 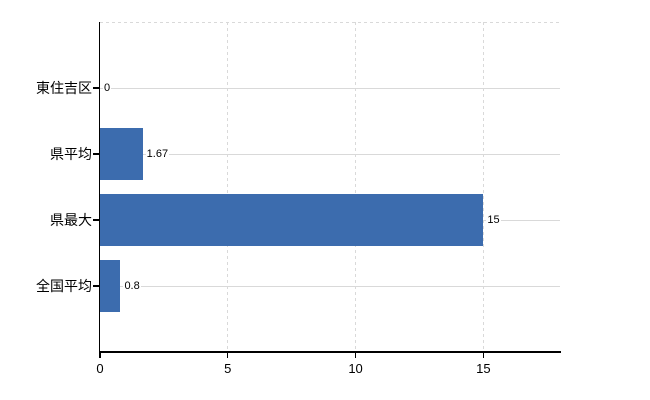 I want to click on row: 0, so click(x=330, y=88).